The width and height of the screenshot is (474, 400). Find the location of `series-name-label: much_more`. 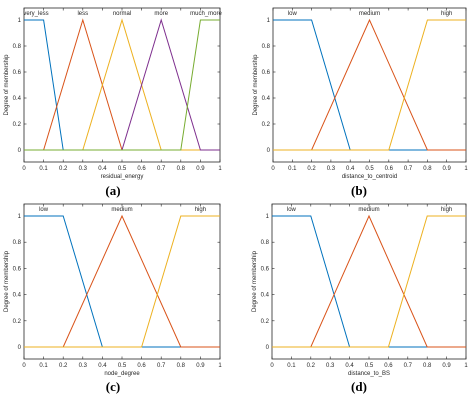

series-name-label: much_more is located at coordinates (206, 14).